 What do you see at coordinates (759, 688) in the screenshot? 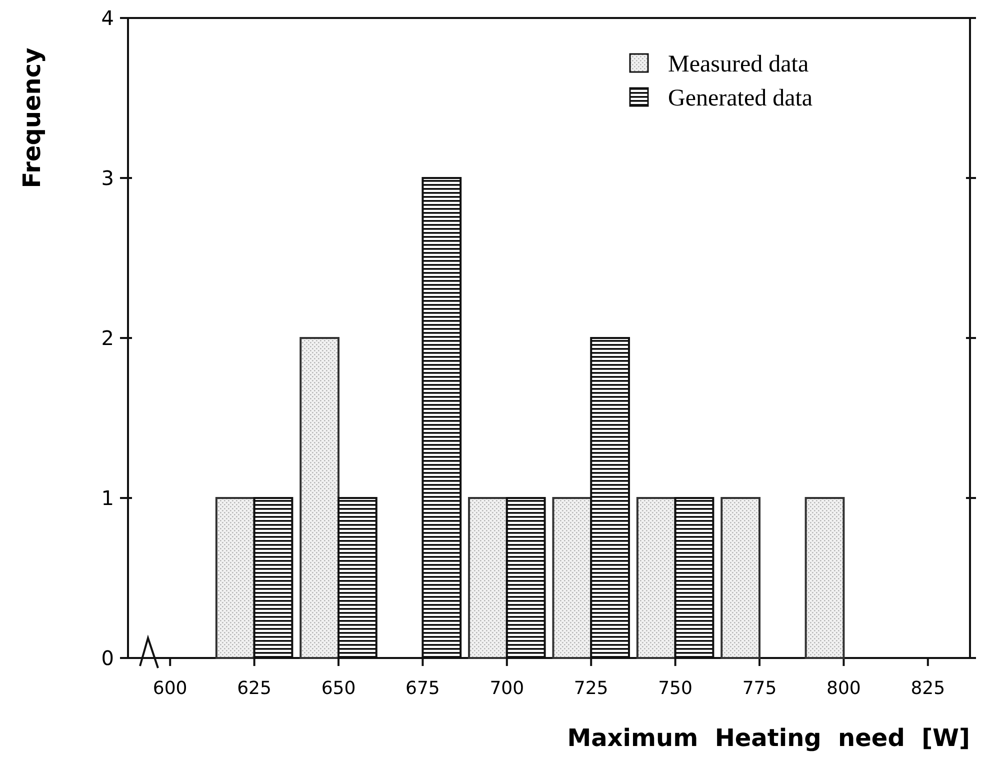
I see `x-tick-label: 775` at bounding box center [759, 688].